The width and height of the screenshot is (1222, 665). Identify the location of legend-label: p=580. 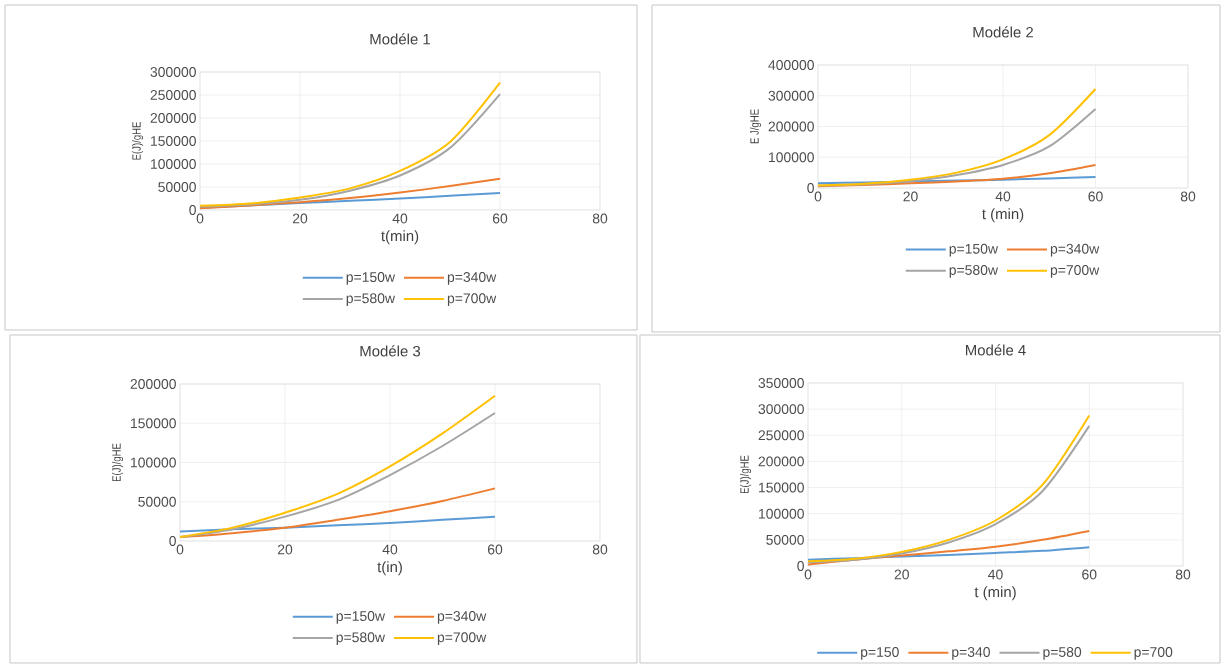
(1062, 653).